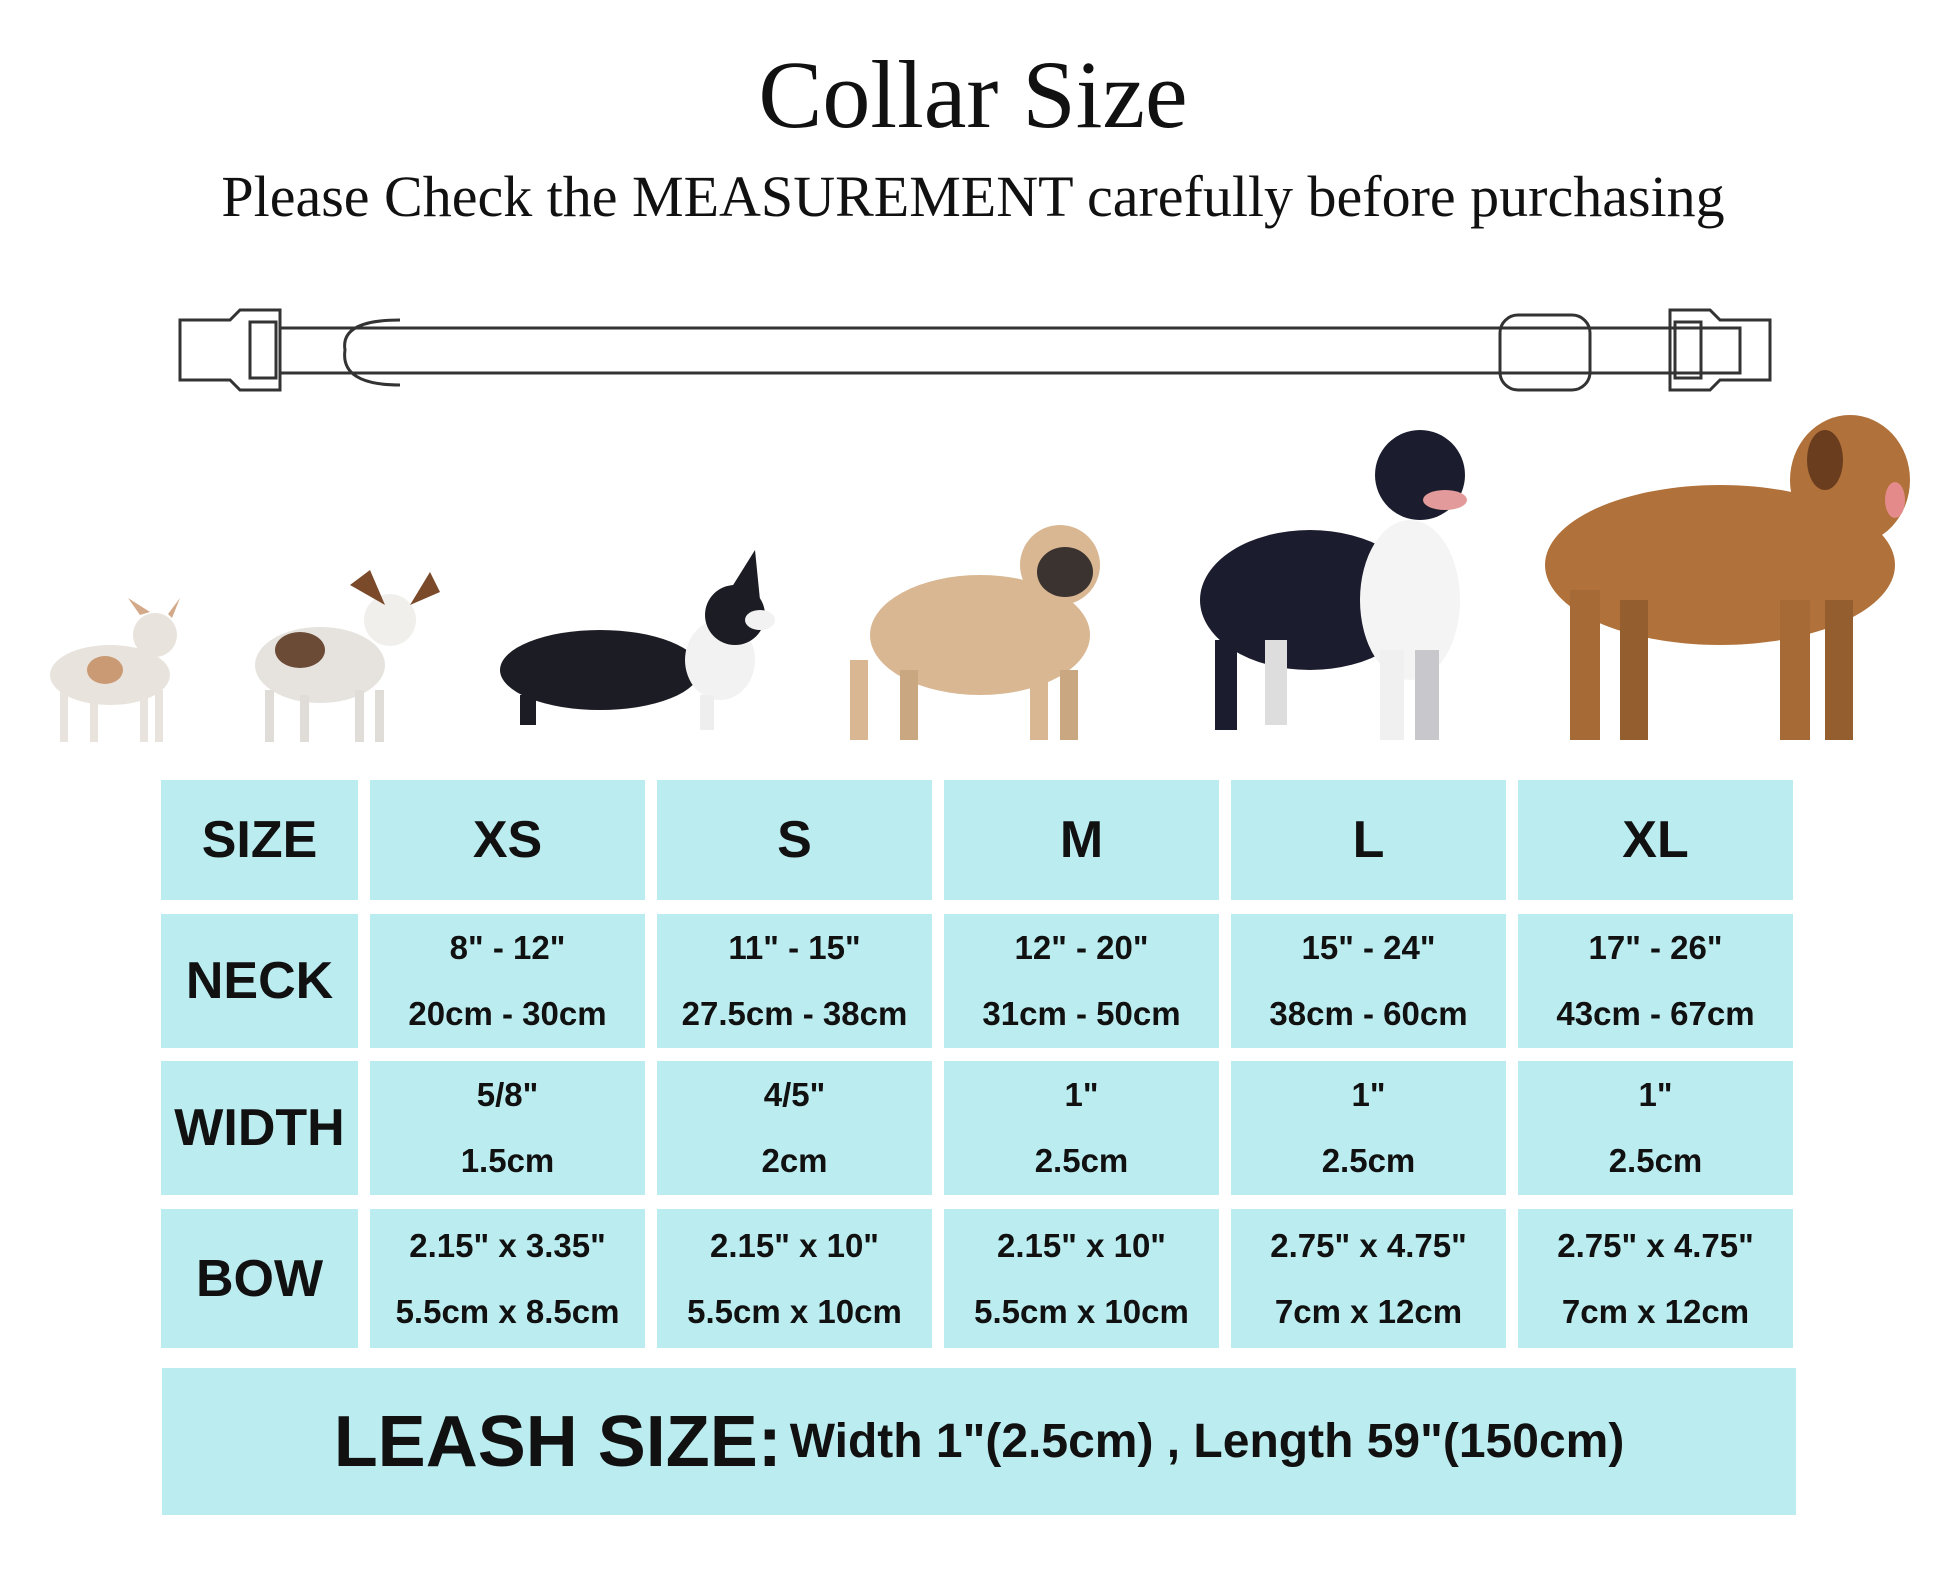 Image resolution: width=1946 pixels, height=1588 pixels. I want to click on metric-value: 2cm, so click(794, 1160).